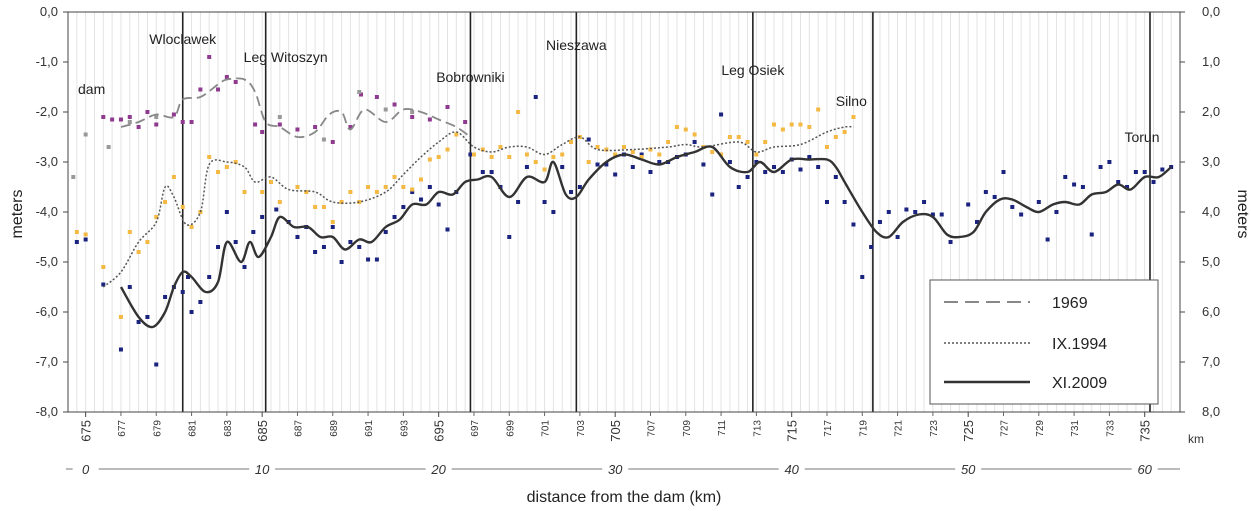 The height and width of the screenshot is (511, 1251). I want to click on x-tick-label-minor: 731, so click(1075, 428).